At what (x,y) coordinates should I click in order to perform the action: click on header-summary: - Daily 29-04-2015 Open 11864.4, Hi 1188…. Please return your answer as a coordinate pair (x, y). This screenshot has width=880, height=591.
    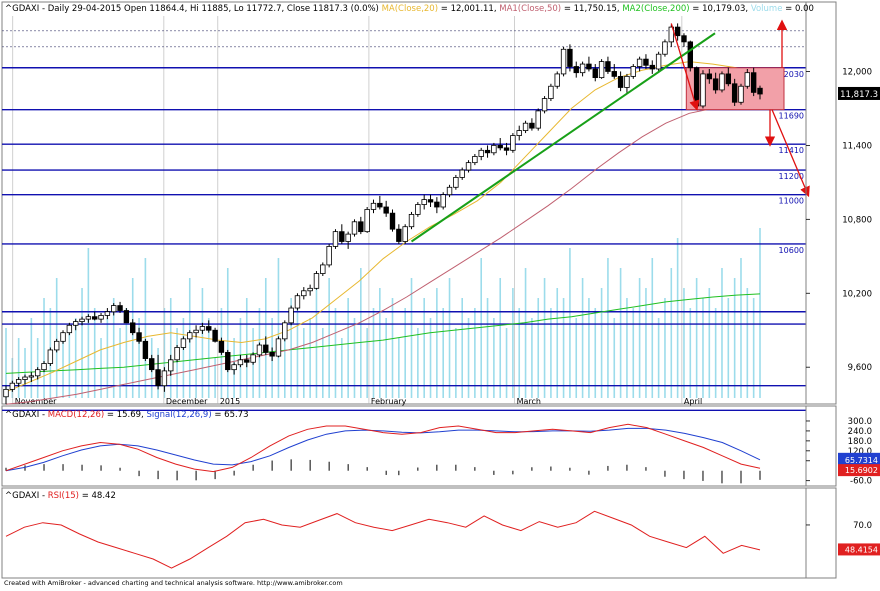
    Looking at the image, I should click on (210, 9).